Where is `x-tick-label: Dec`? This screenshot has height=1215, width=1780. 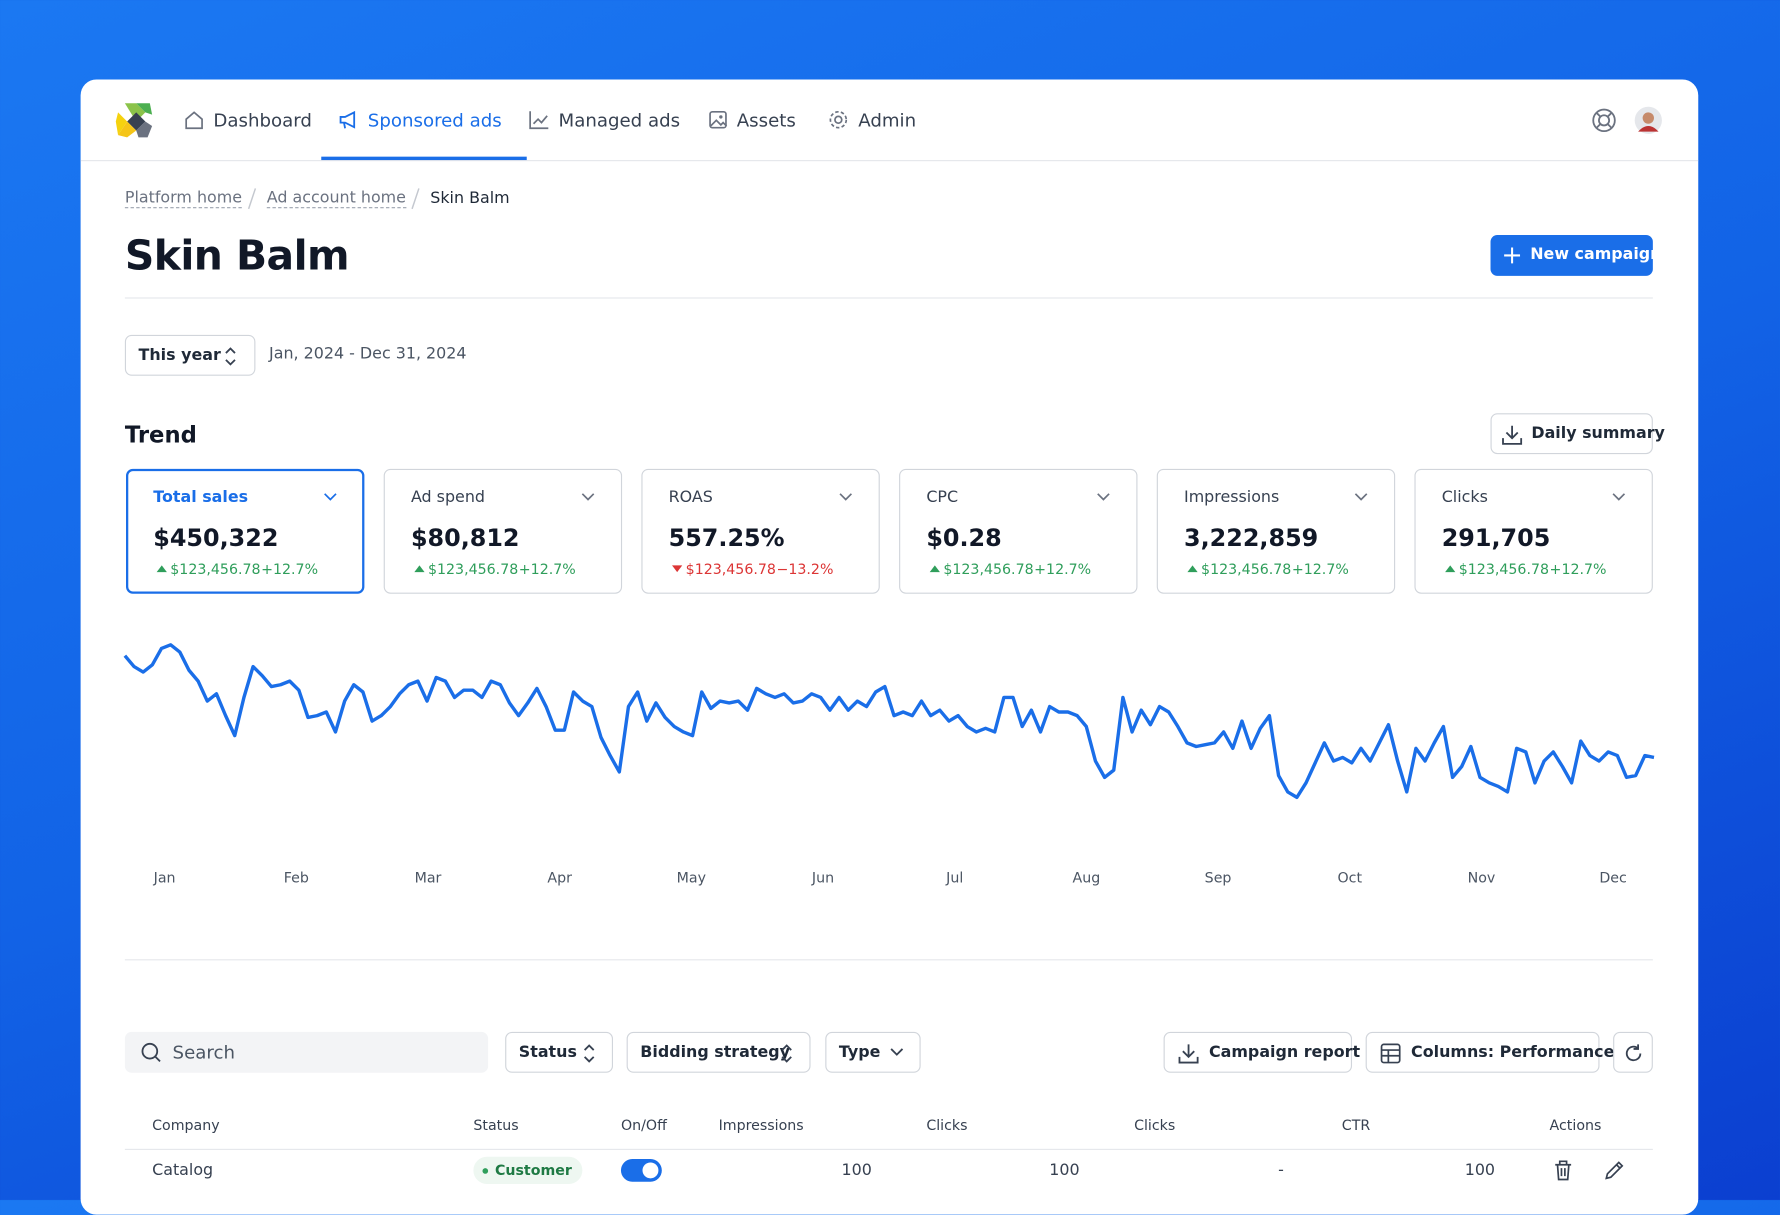
x-tick-label: Dec is located at coordinates (1612, 879).